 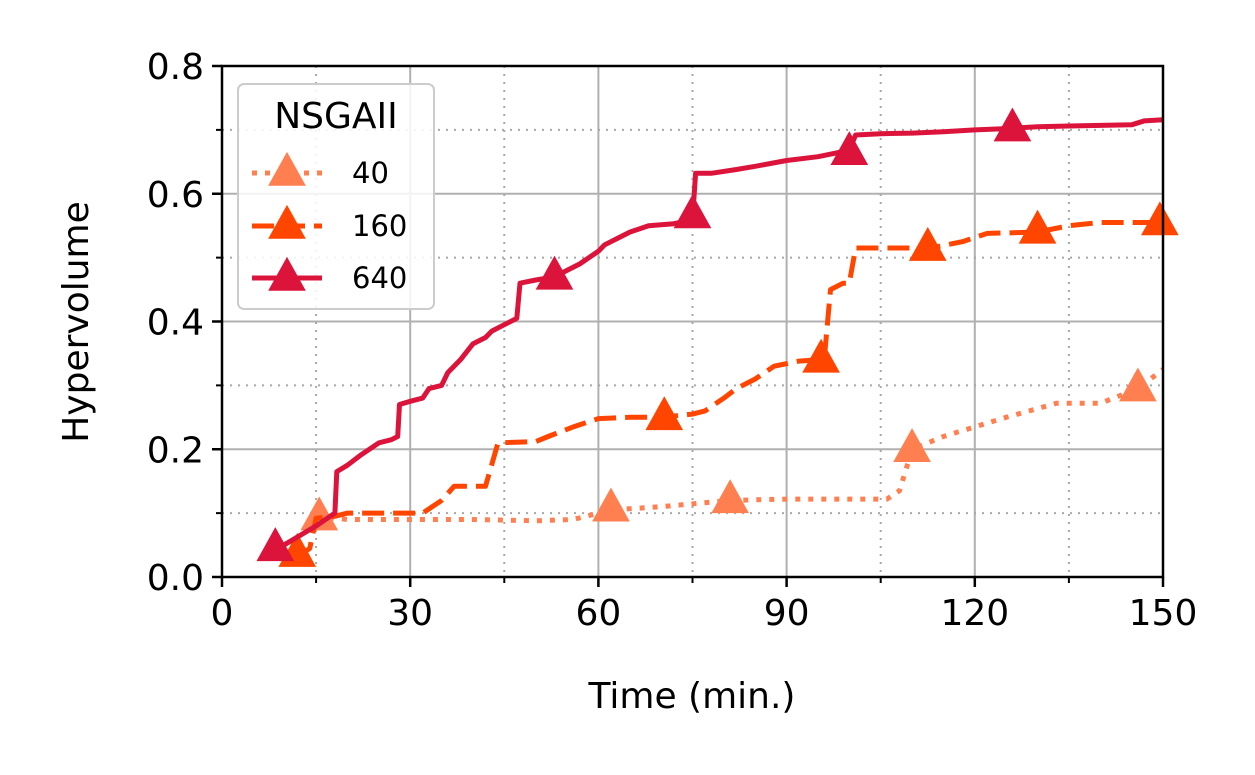 I want to click on legend-entry-160: 160, so click(x=329, y=223).